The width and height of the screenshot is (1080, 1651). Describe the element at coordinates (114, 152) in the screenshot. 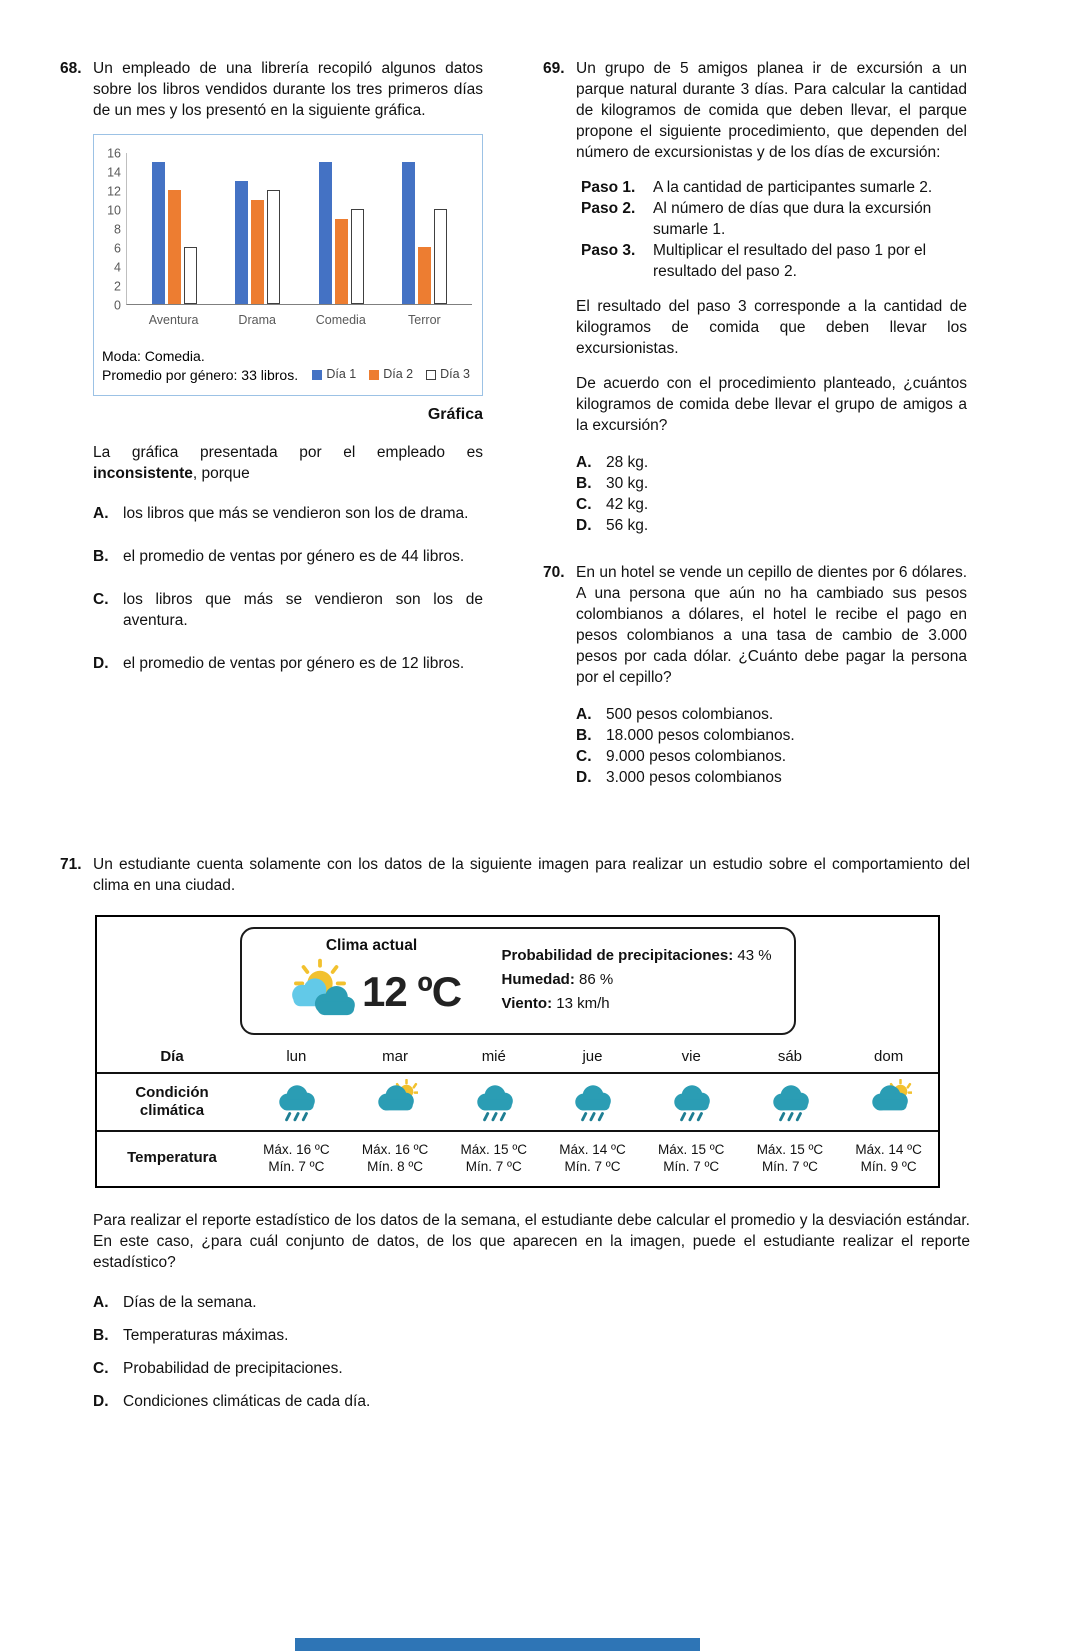

I see `y-tick-label: 16` at that location.